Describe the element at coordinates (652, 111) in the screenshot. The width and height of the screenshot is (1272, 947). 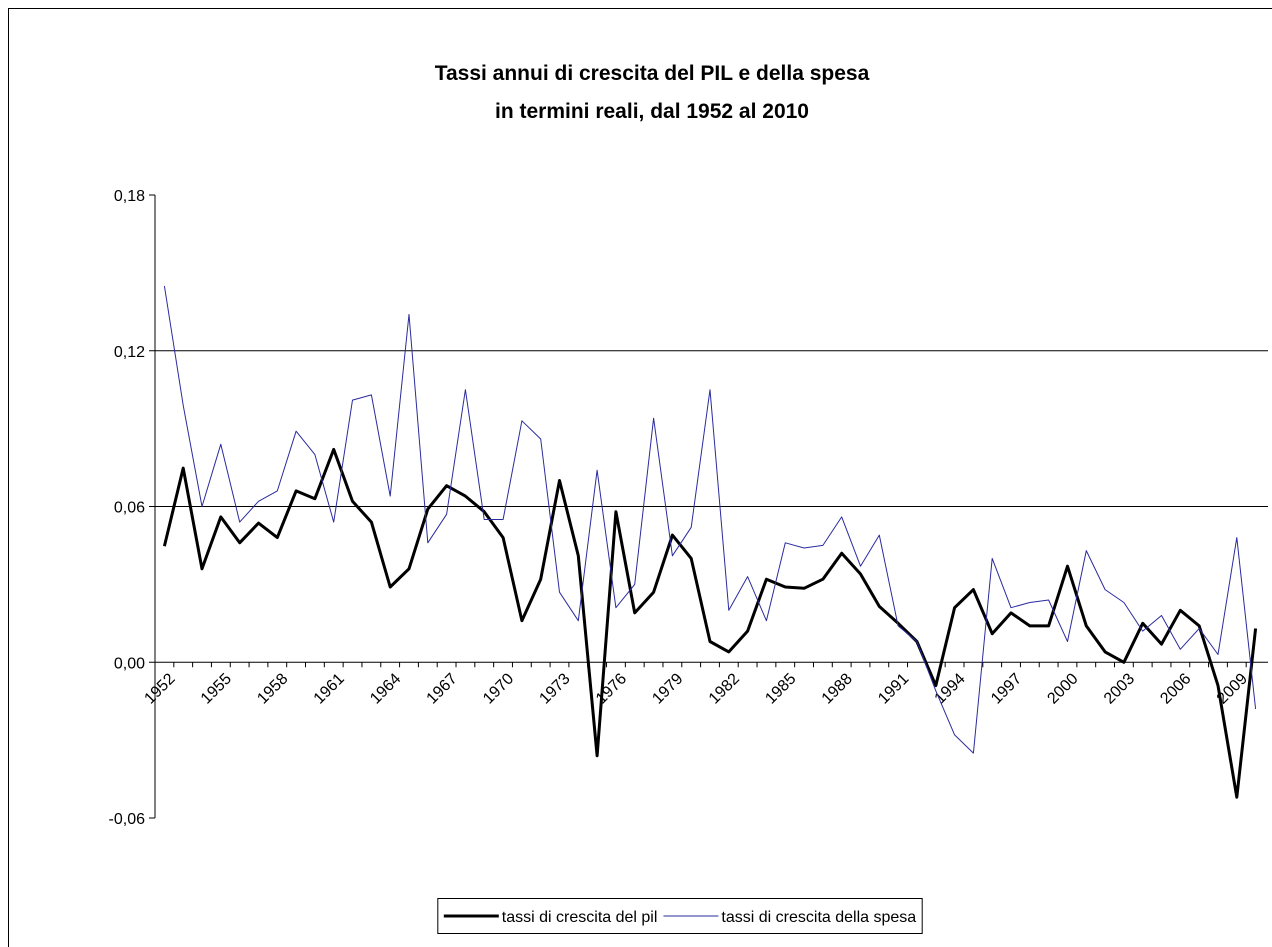
I see `chart-title: in termini reali, dal 1952 al 2010` at that location.